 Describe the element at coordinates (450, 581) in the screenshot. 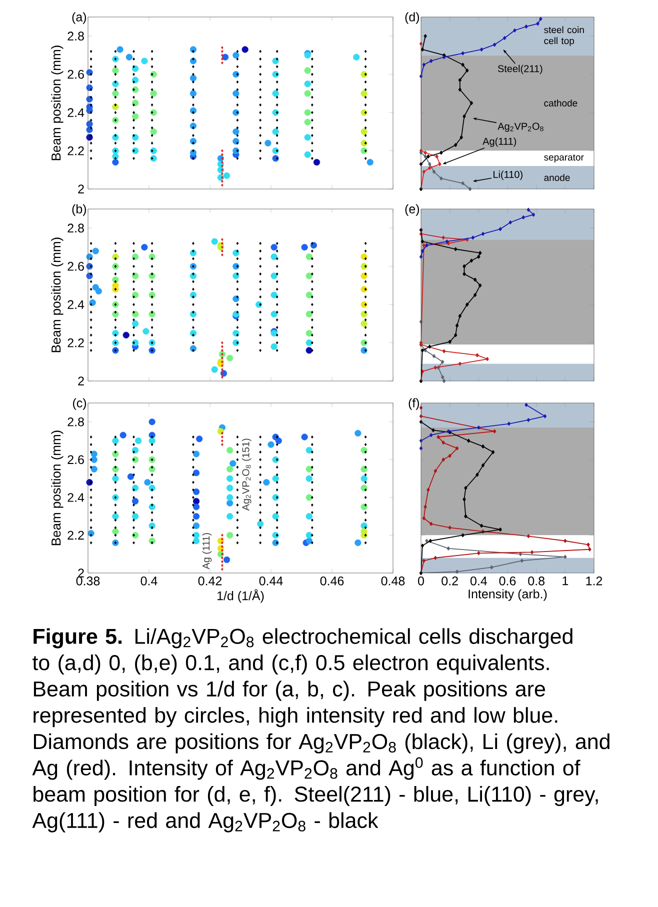

I see `x-tick-label: 0.2` at that location.